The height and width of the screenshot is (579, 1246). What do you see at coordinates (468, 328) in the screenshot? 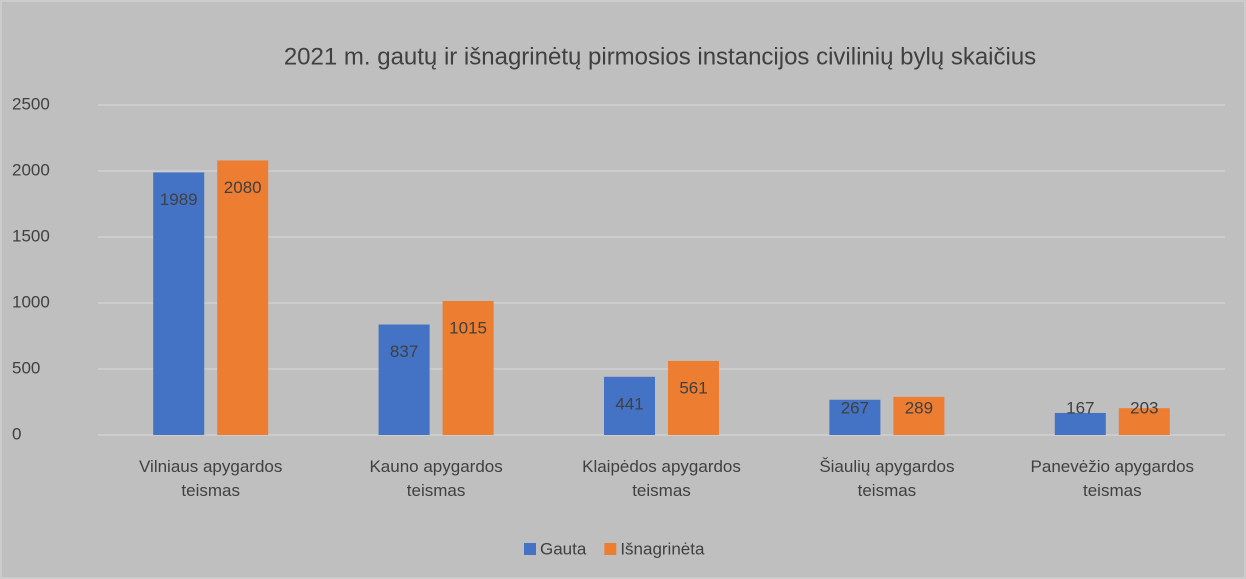
I see `data-label: 1015` at bounding box center [468, 328].